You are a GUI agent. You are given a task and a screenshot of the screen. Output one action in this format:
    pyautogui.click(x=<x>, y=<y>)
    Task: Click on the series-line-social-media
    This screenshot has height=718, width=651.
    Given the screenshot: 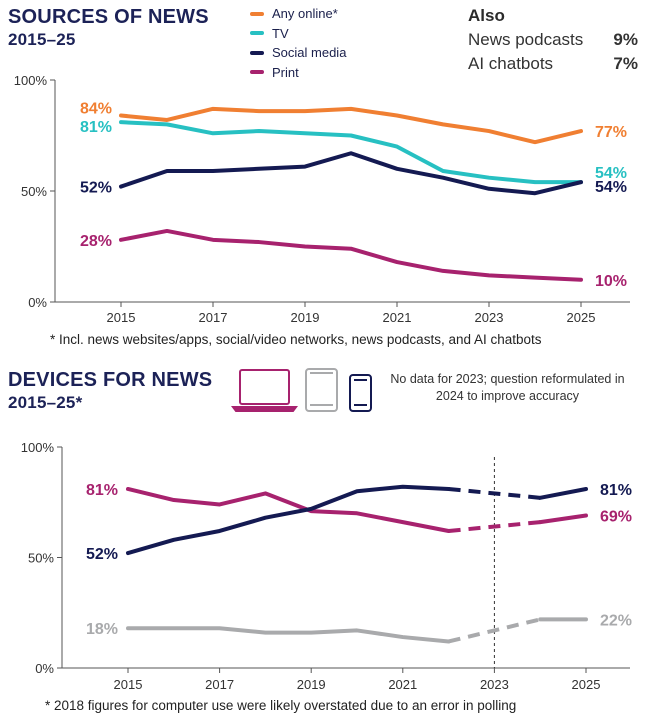 What is the action you would take?
    pyautogui.click(x=351, y=173)
    